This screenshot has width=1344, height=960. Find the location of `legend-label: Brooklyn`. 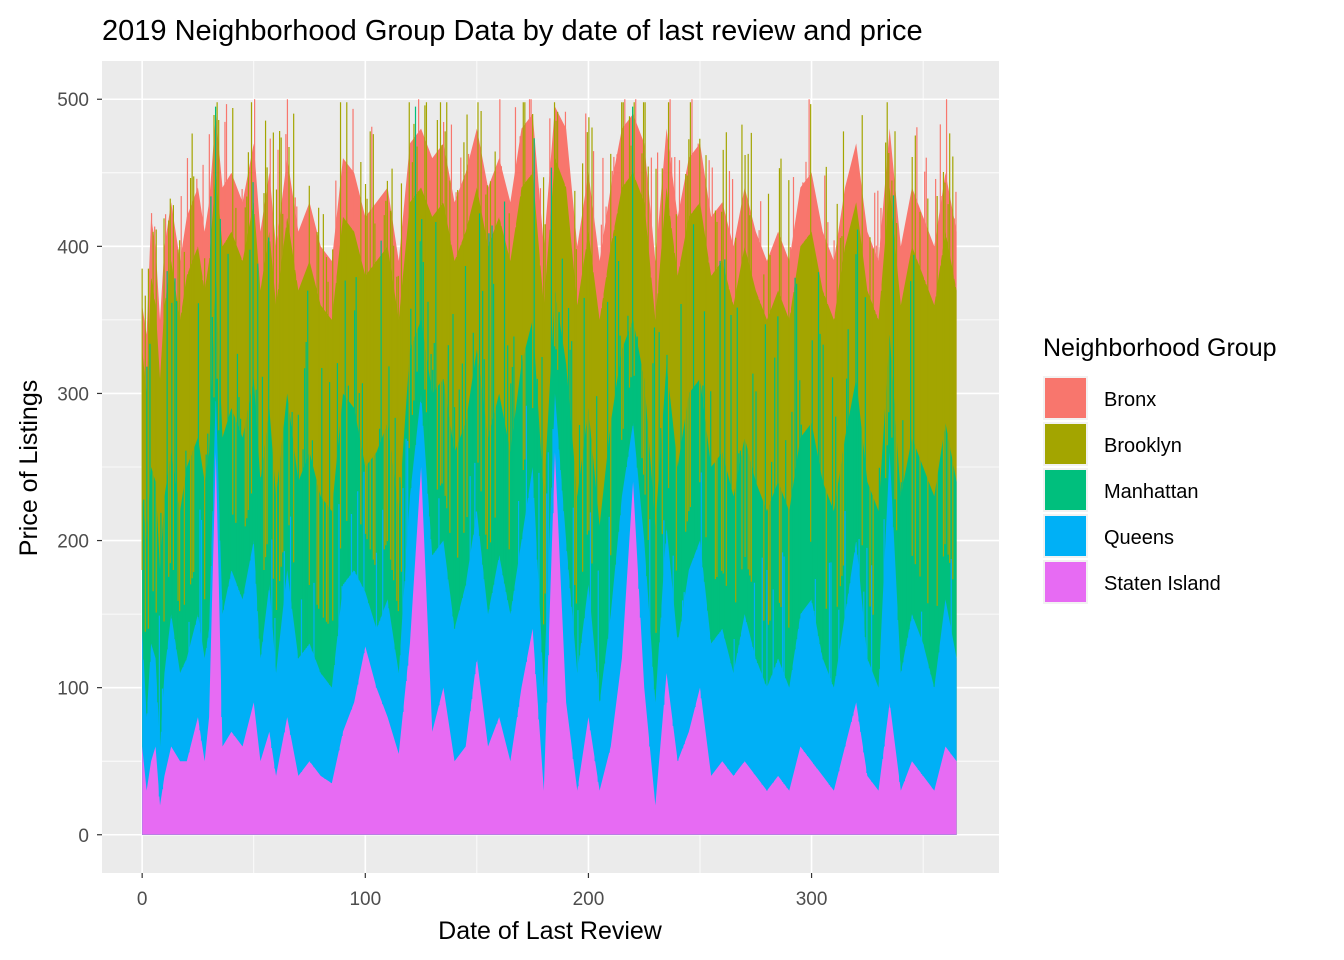

legend-label: Brooklyn is located at coordinates (1143, 446).